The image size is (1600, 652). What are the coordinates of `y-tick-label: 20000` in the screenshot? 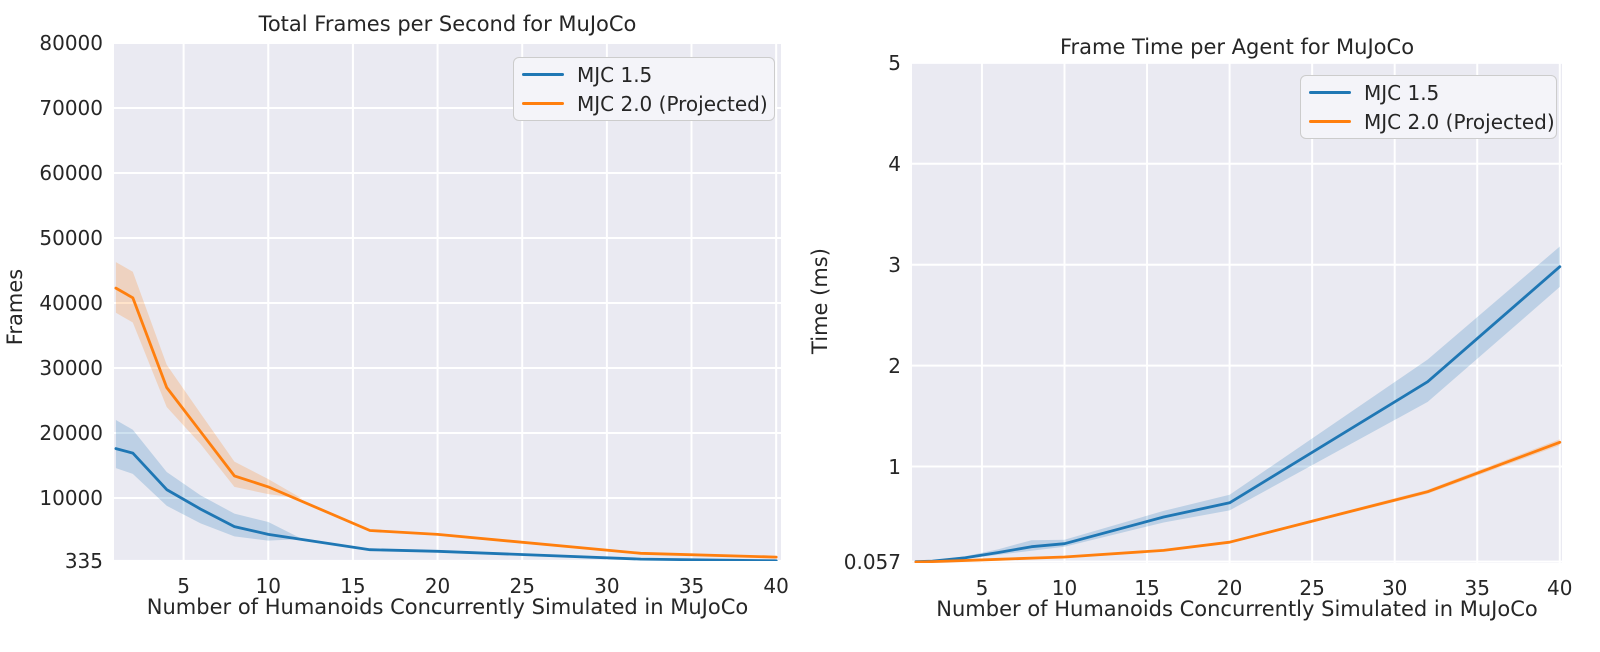 It's located at (71, 433).